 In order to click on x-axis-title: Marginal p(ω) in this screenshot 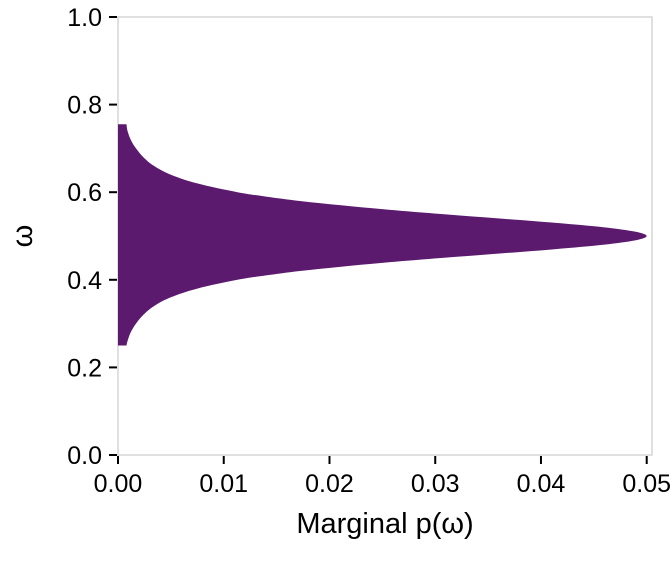, I will do `click(384, 524)`.